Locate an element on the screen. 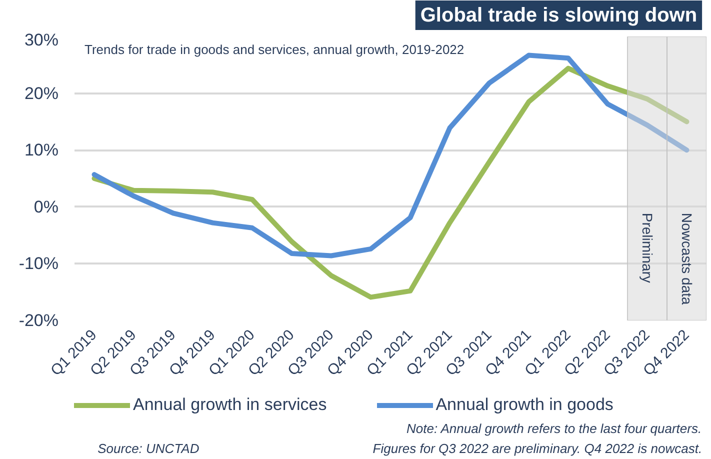 The image size is (711, 459). y-tick-label: -20% is located at coordinates (38, 320).